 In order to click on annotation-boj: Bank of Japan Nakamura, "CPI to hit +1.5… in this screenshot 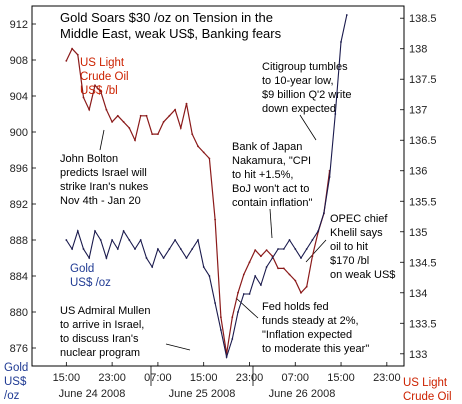, I will do `click(272, 175)`.